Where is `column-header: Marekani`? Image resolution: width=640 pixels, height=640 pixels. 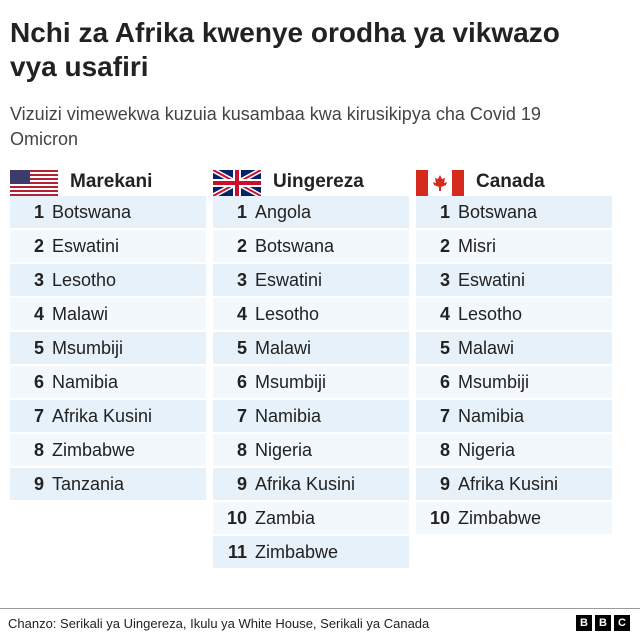
column-header: Marekani is located at coordinates (108, 182).